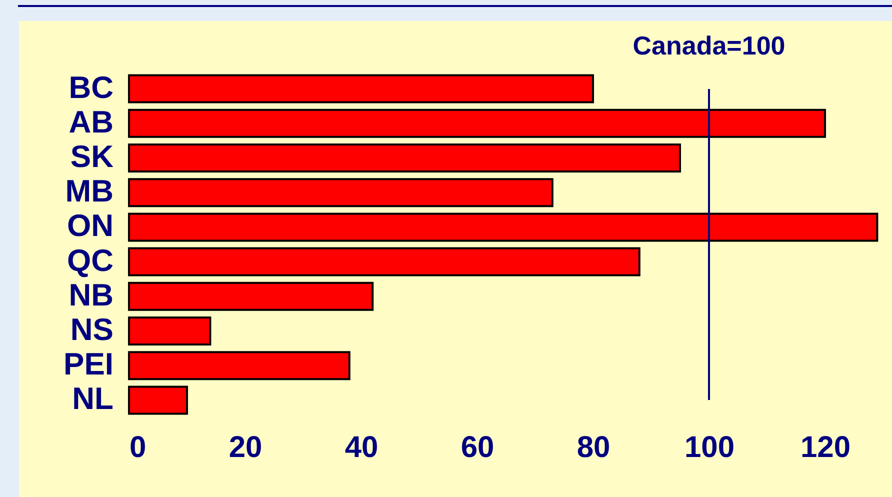  What do you see at coordinates (90, 226) in the screenshot?
I see `y-tick-label: ON` at bounding box center [90, 226].